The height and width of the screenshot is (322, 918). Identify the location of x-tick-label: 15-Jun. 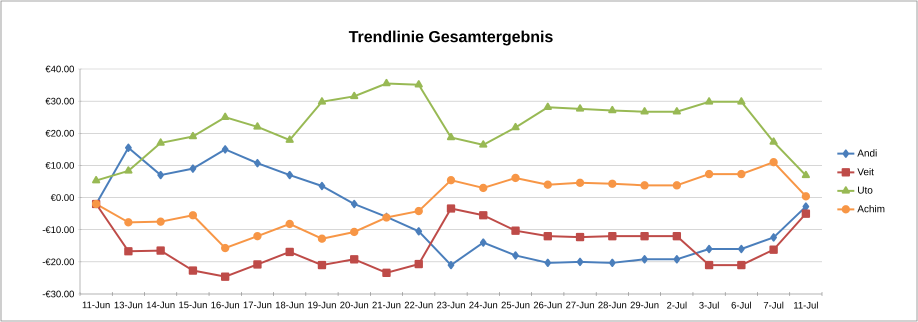
(193, 305).